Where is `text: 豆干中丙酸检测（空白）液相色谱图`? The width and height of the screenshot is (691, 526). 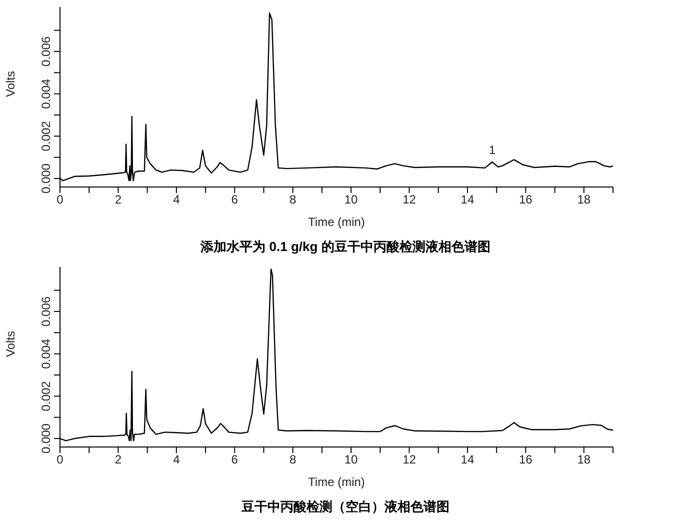
text: 豆干中丙酸检测（空白）液相色谱图 is located at coordinates (345, 507).